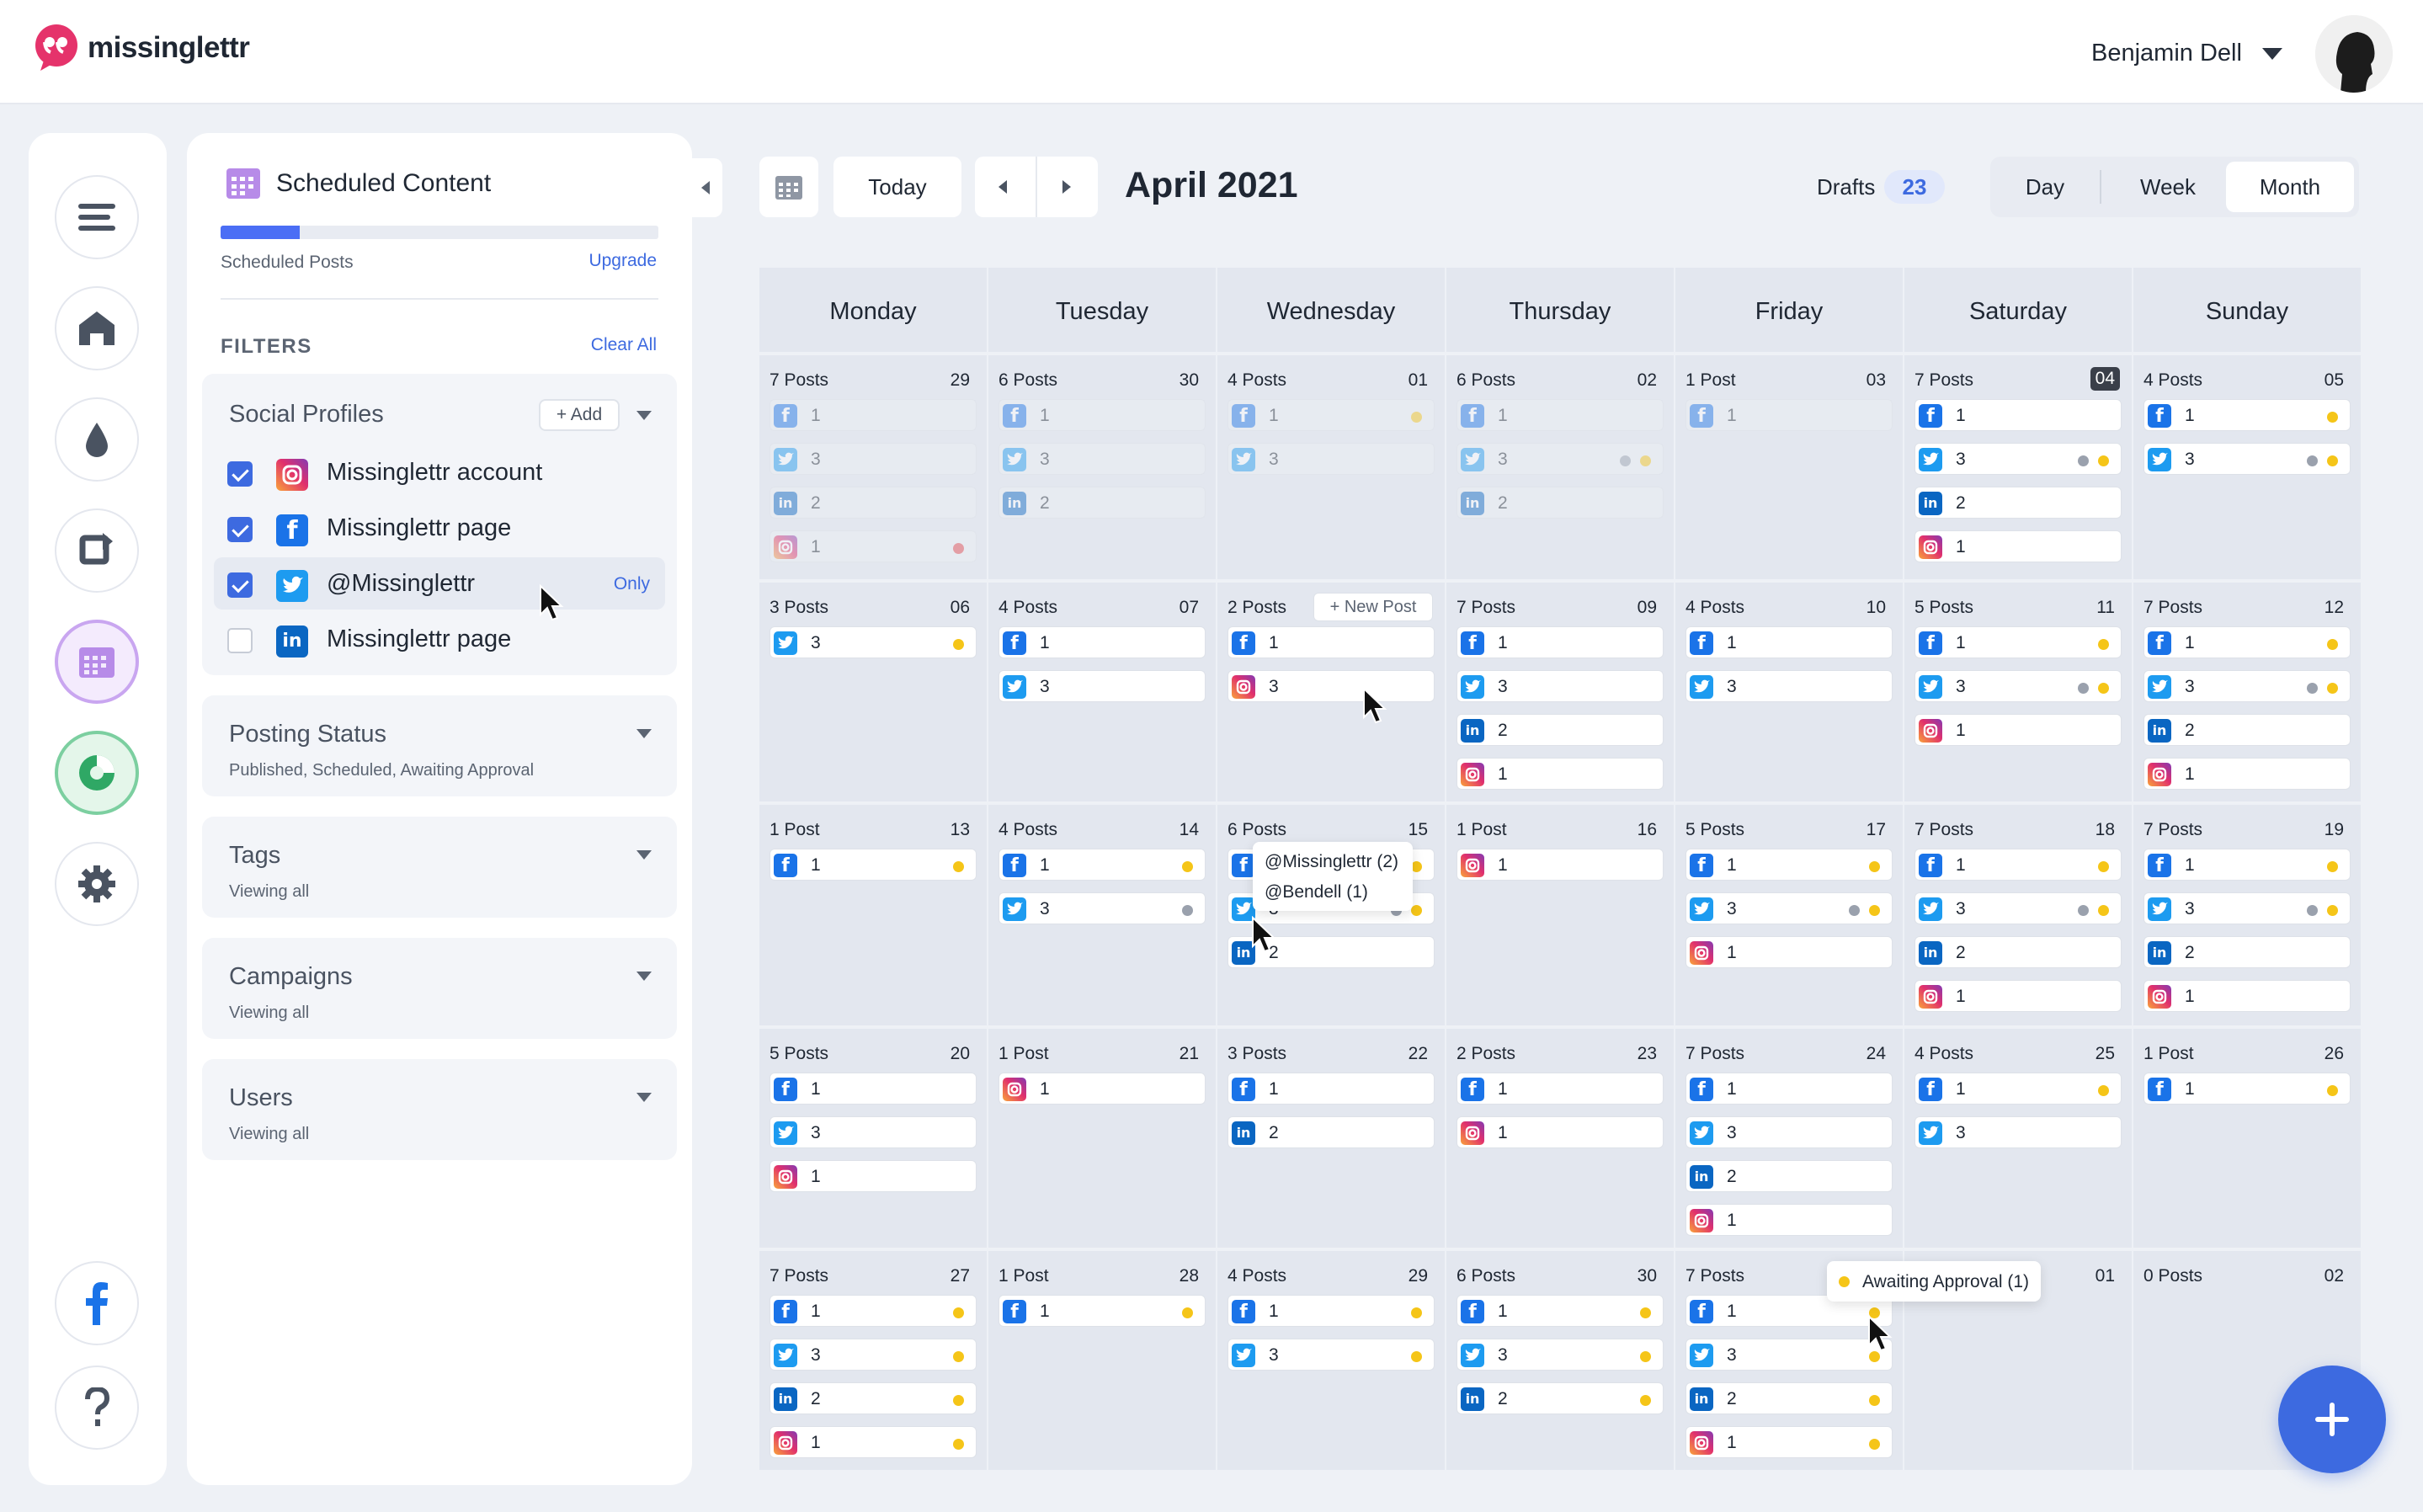 The image size is (2423, 1512). I want to click on drip-button, so click(97, 440).